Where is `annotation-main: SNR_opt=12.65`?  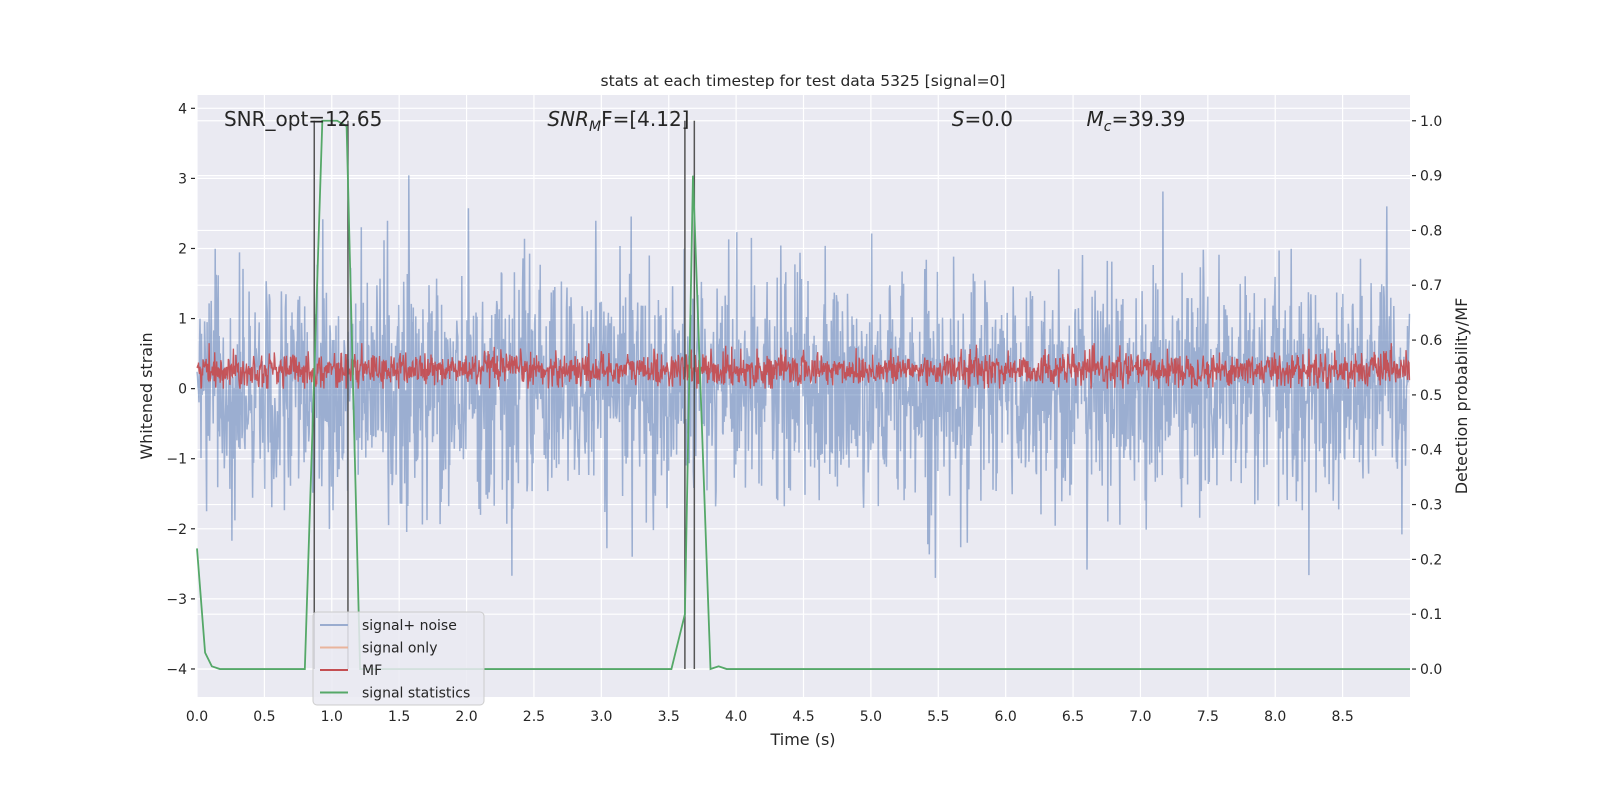 annotation-main: SNR_opt=12.65 is located at coordinates (303, 119).